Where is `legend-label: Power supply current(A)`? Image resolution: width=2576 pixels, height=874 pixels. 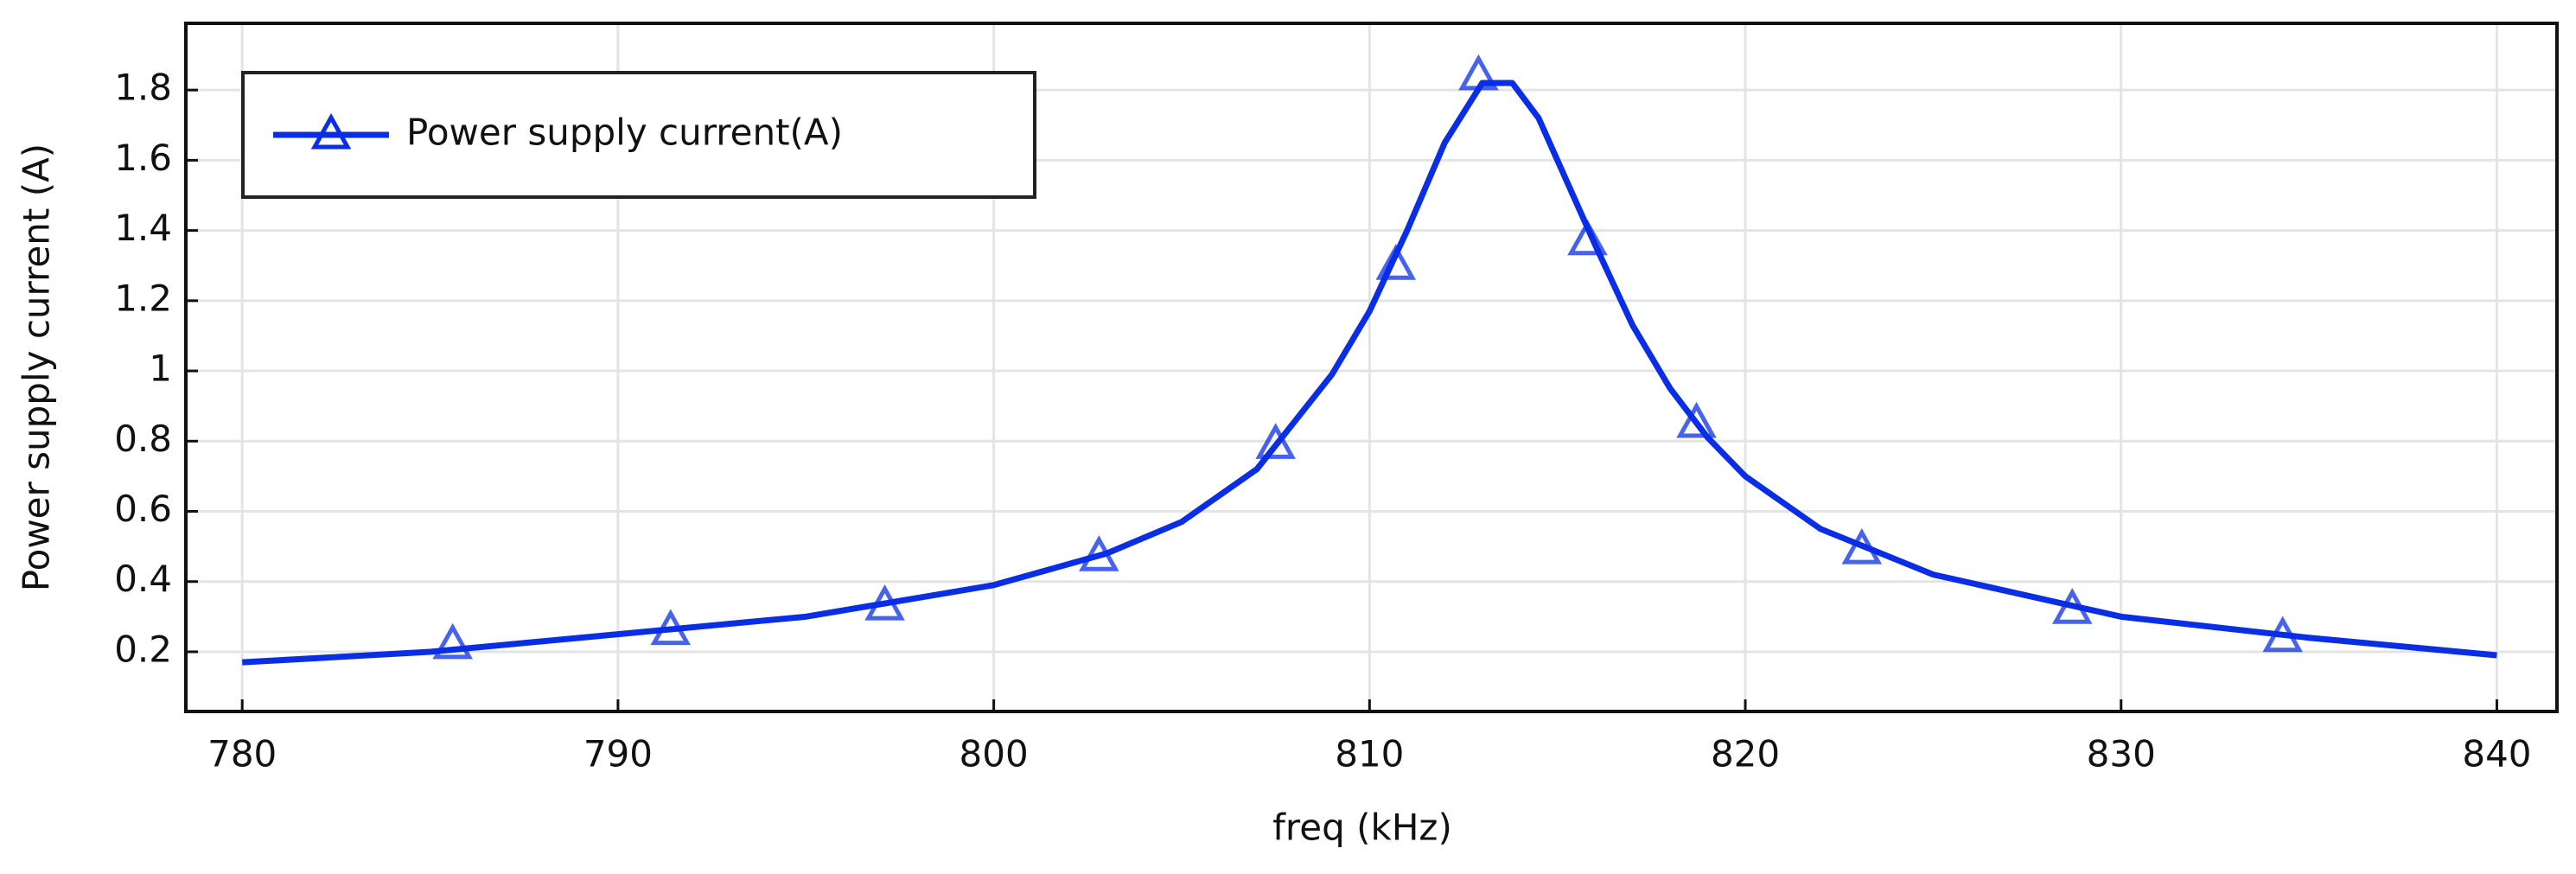 legend-label: Power supply current(A) is located at coordinates (624, 133).